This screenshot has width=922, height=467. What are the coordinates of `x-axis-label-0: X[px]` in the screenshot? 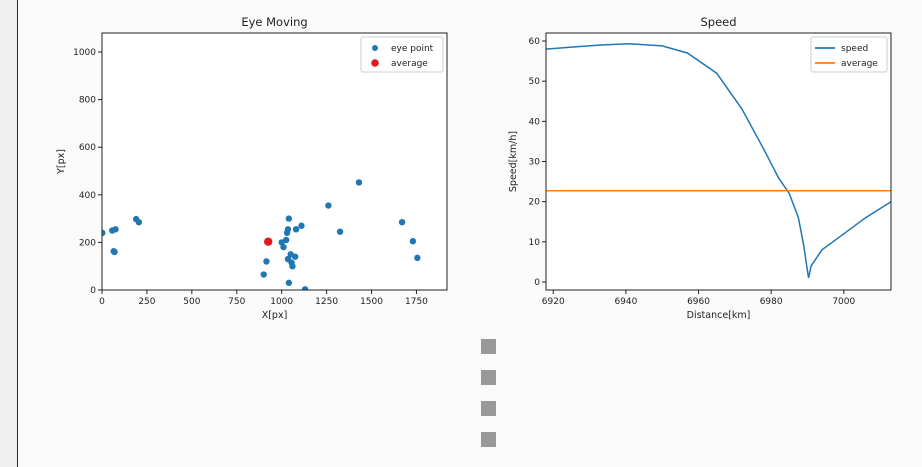 It's located at (275, 315).